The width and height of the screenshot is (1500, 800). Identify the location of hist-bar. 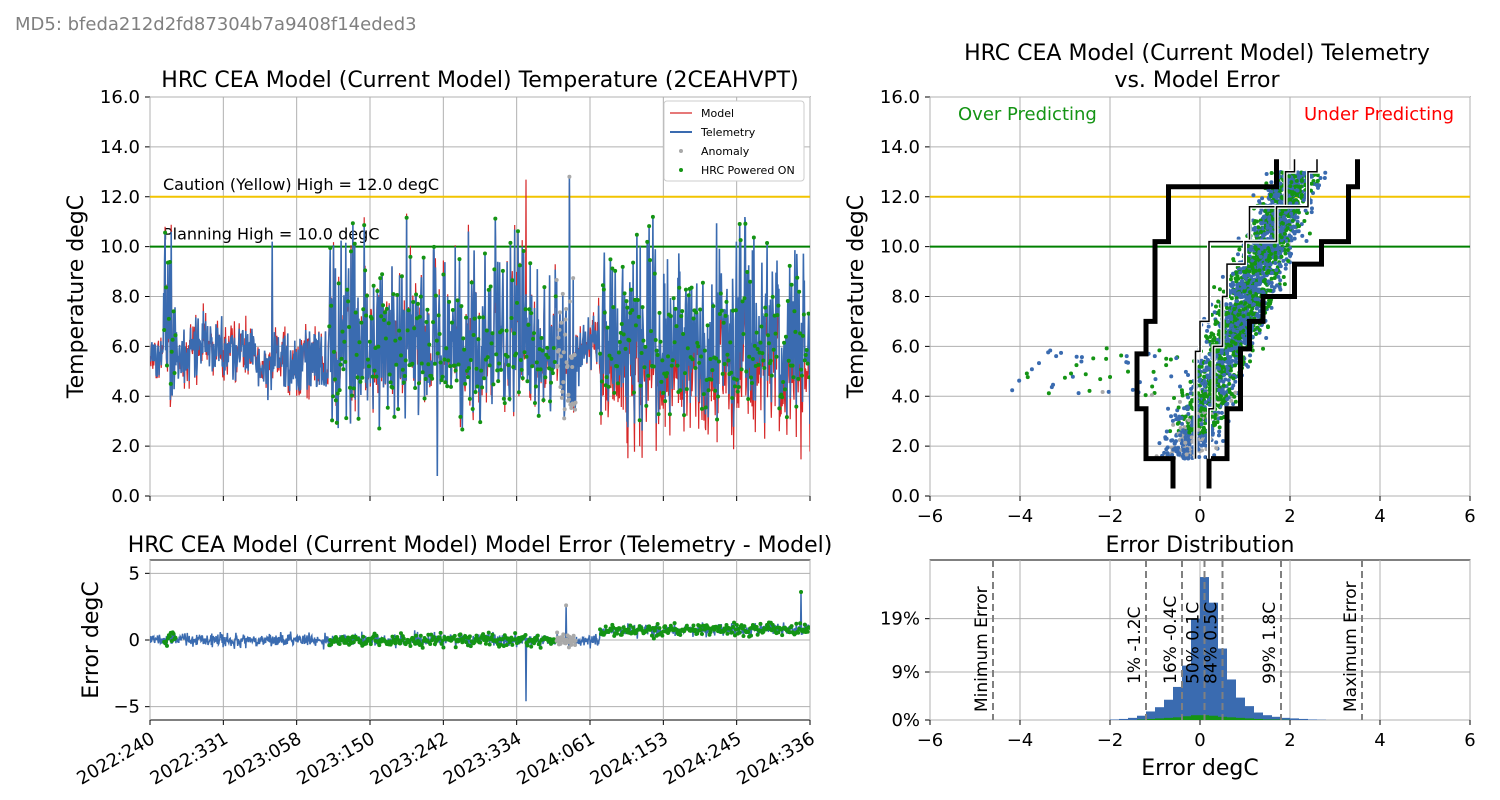
(1303, 719).